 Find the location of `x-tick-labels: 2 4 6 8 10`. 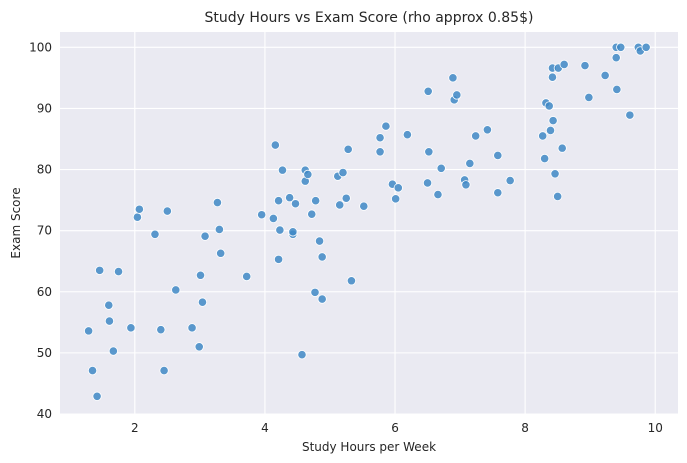

x-tick-labels: 2 4 6 8 10 is located at coordinates (397, 428).